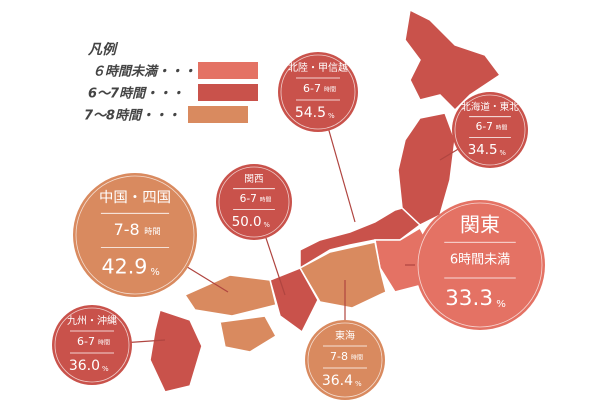 The image size is (610, 400). What do you see at coordinates (176, 351) in the screenshot?
I see `kyushu` at bounding box center [176, 351].